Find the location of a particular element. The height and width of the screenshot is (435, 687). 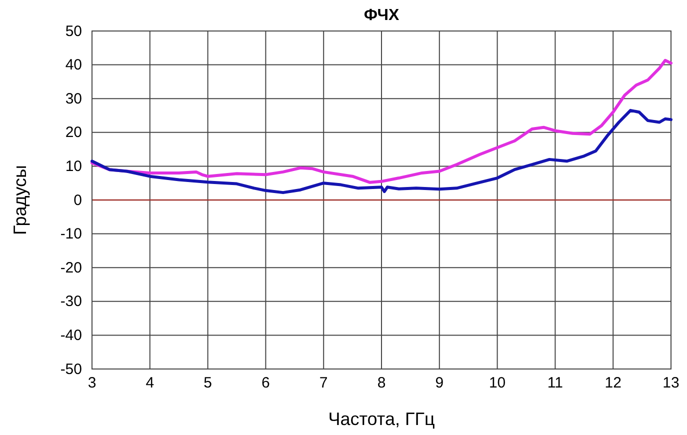

x-tick-label: 6 is located at coordinates (266, 383).